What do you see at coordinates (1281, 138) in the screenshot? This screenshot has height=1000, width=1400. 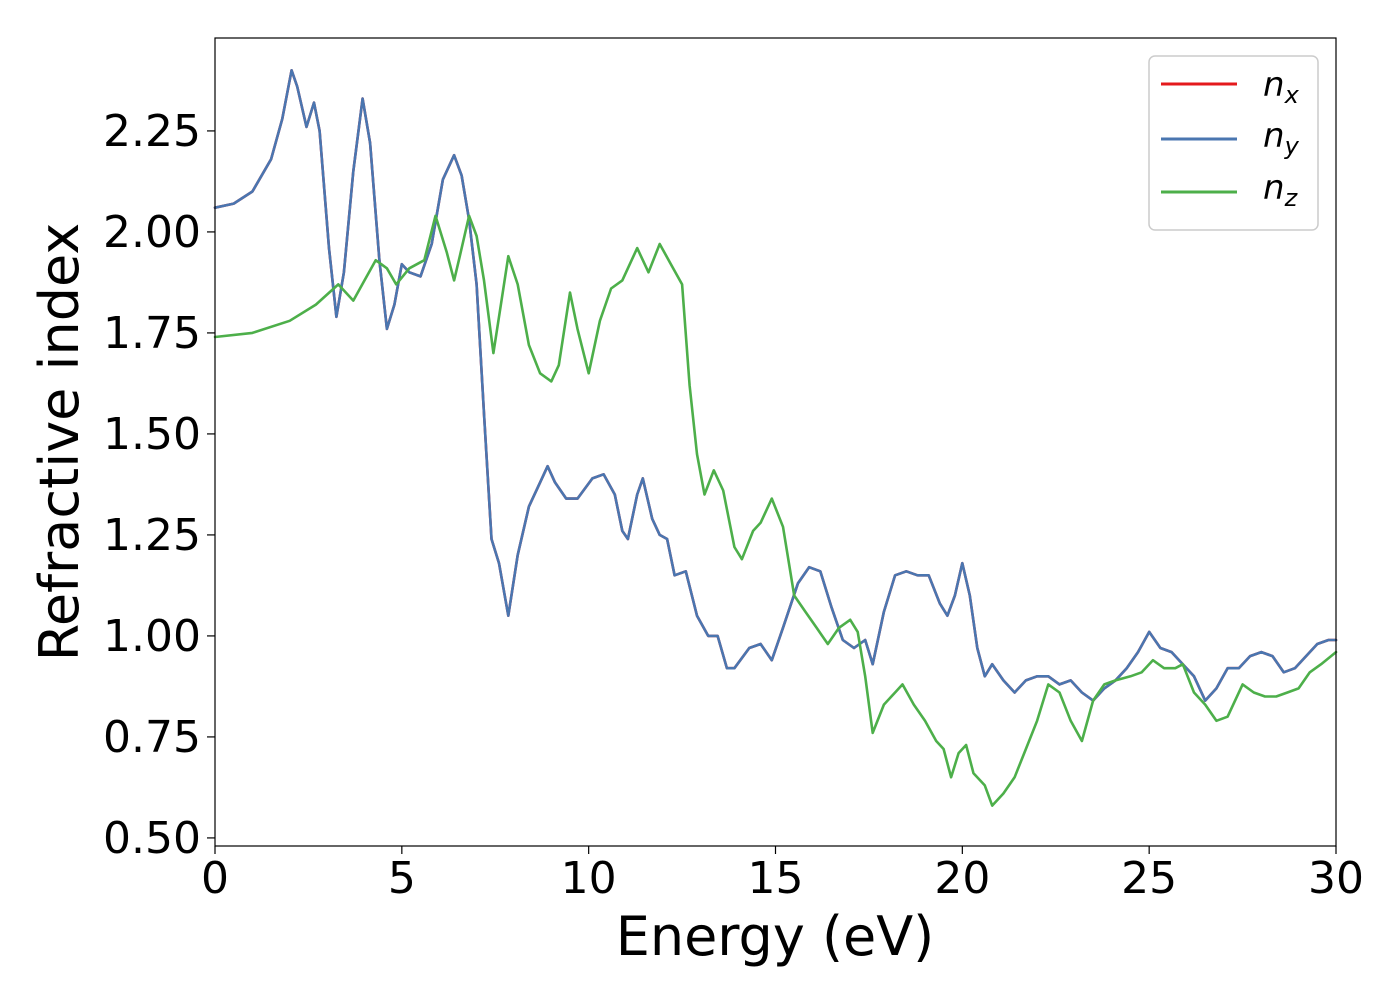 I see `legend-label-ny: ny` at bounding box center [1281, 138].